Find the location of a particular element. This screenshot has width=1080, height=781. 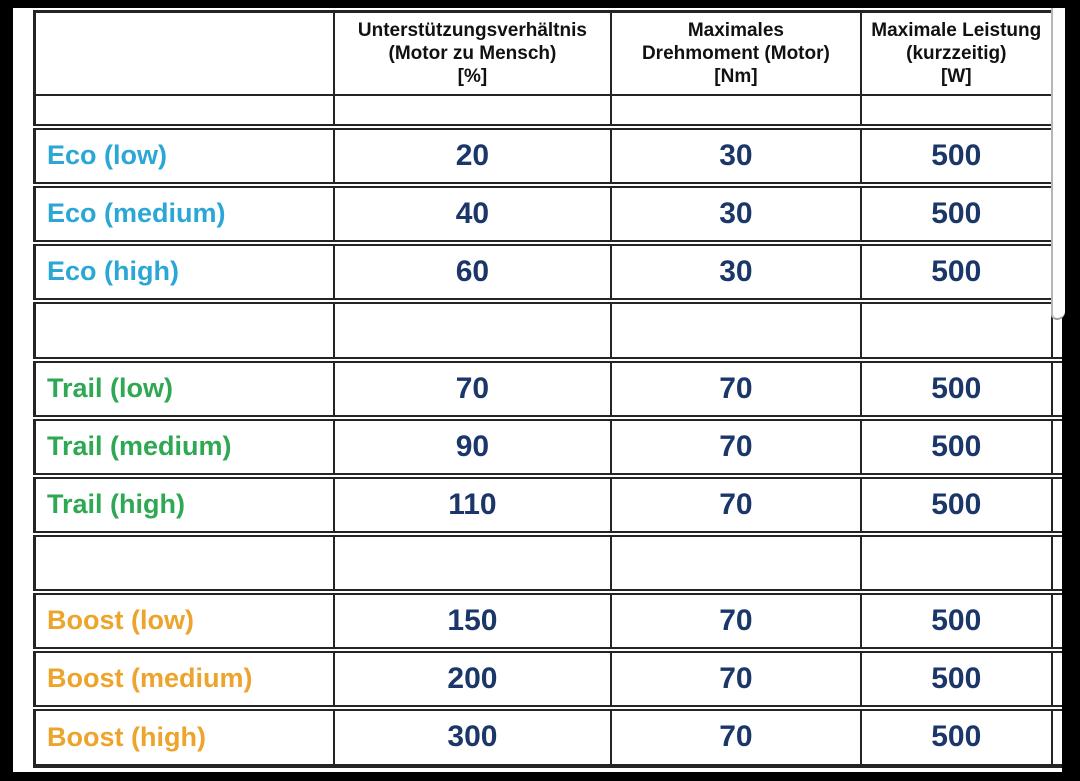

mode-label-cell: Boost (high) is located at coordinates (183, 736).